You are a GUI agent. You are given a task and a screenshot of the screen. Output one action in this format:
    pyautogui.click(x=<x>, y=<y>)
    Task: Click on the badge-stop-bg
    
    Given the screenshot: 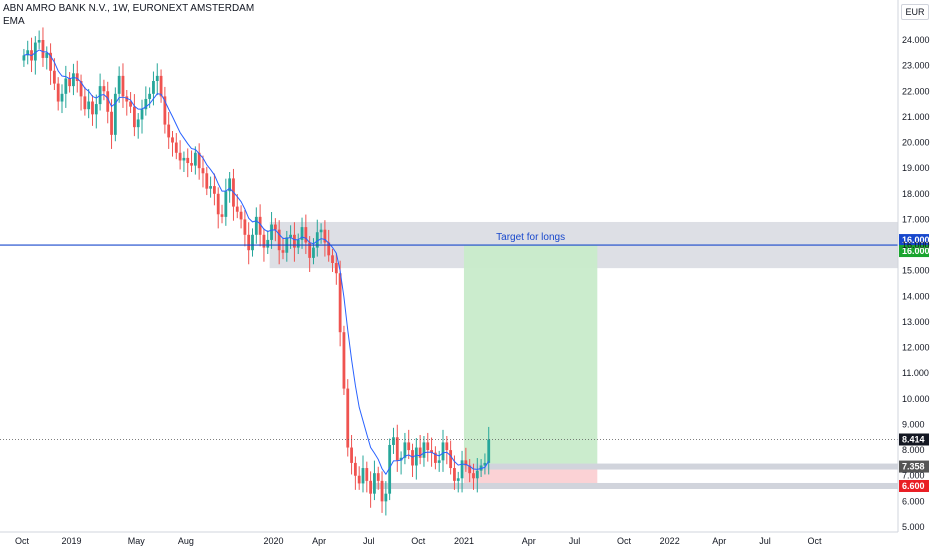 What is the action you would take?
    pyautogui.click(x=914, y=485)
    